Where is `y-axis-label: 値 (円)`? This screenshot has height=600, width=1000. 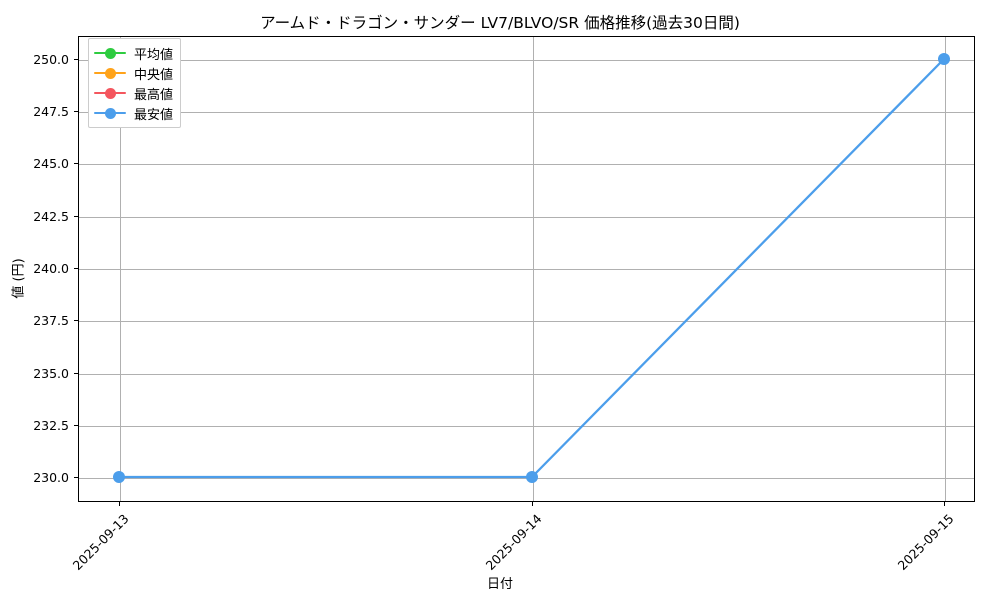 y-axis-label: 値 (円) is located at coordinates (19, 278).